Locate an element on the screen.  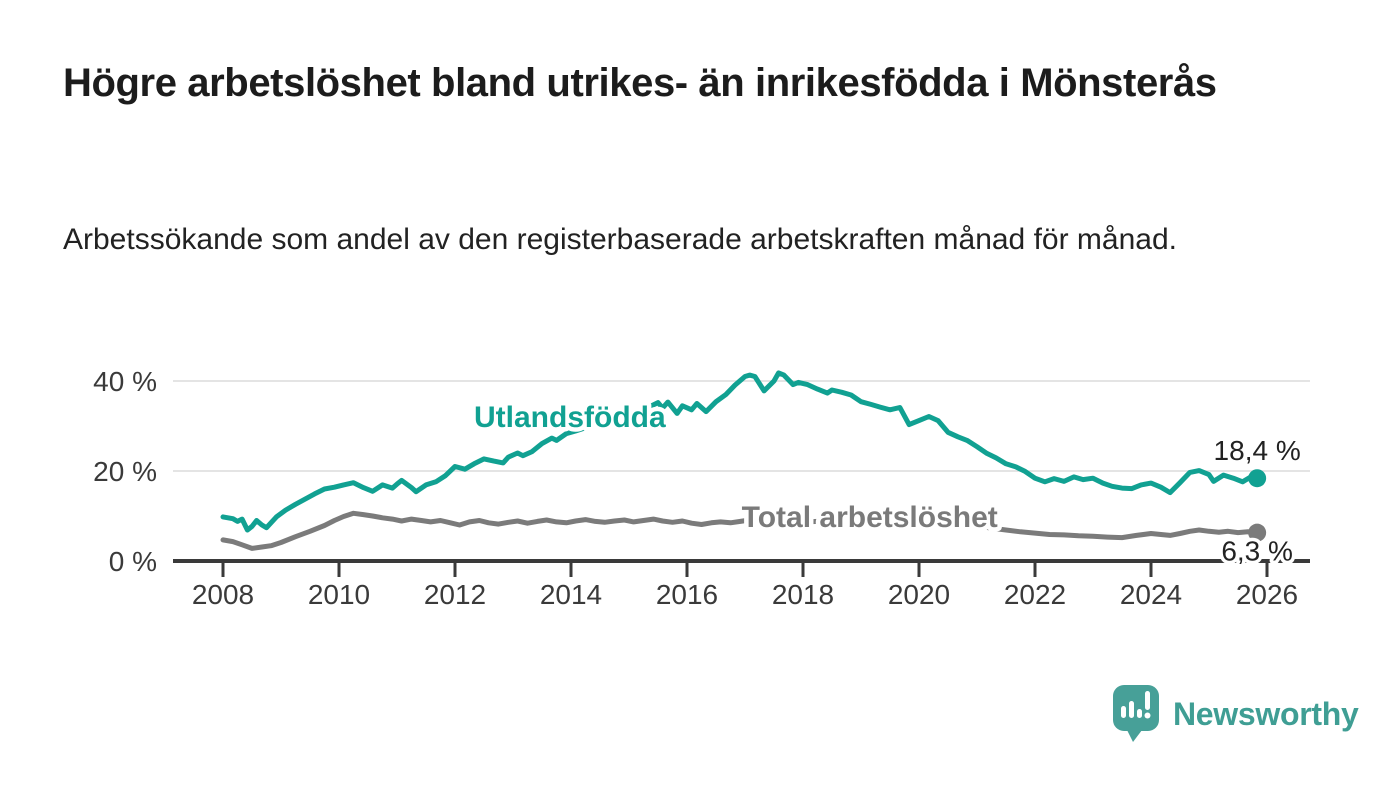
series-end-dot-total is located at coordinates (1257, 532).